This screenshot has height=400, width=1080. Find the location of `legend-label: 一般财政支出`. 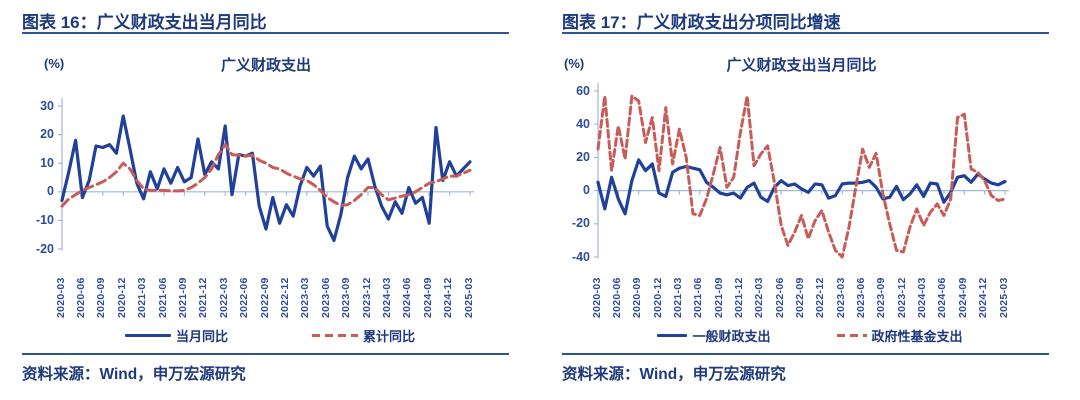

legend-label: 一般财政支出 is located at coordinates (731, 336).